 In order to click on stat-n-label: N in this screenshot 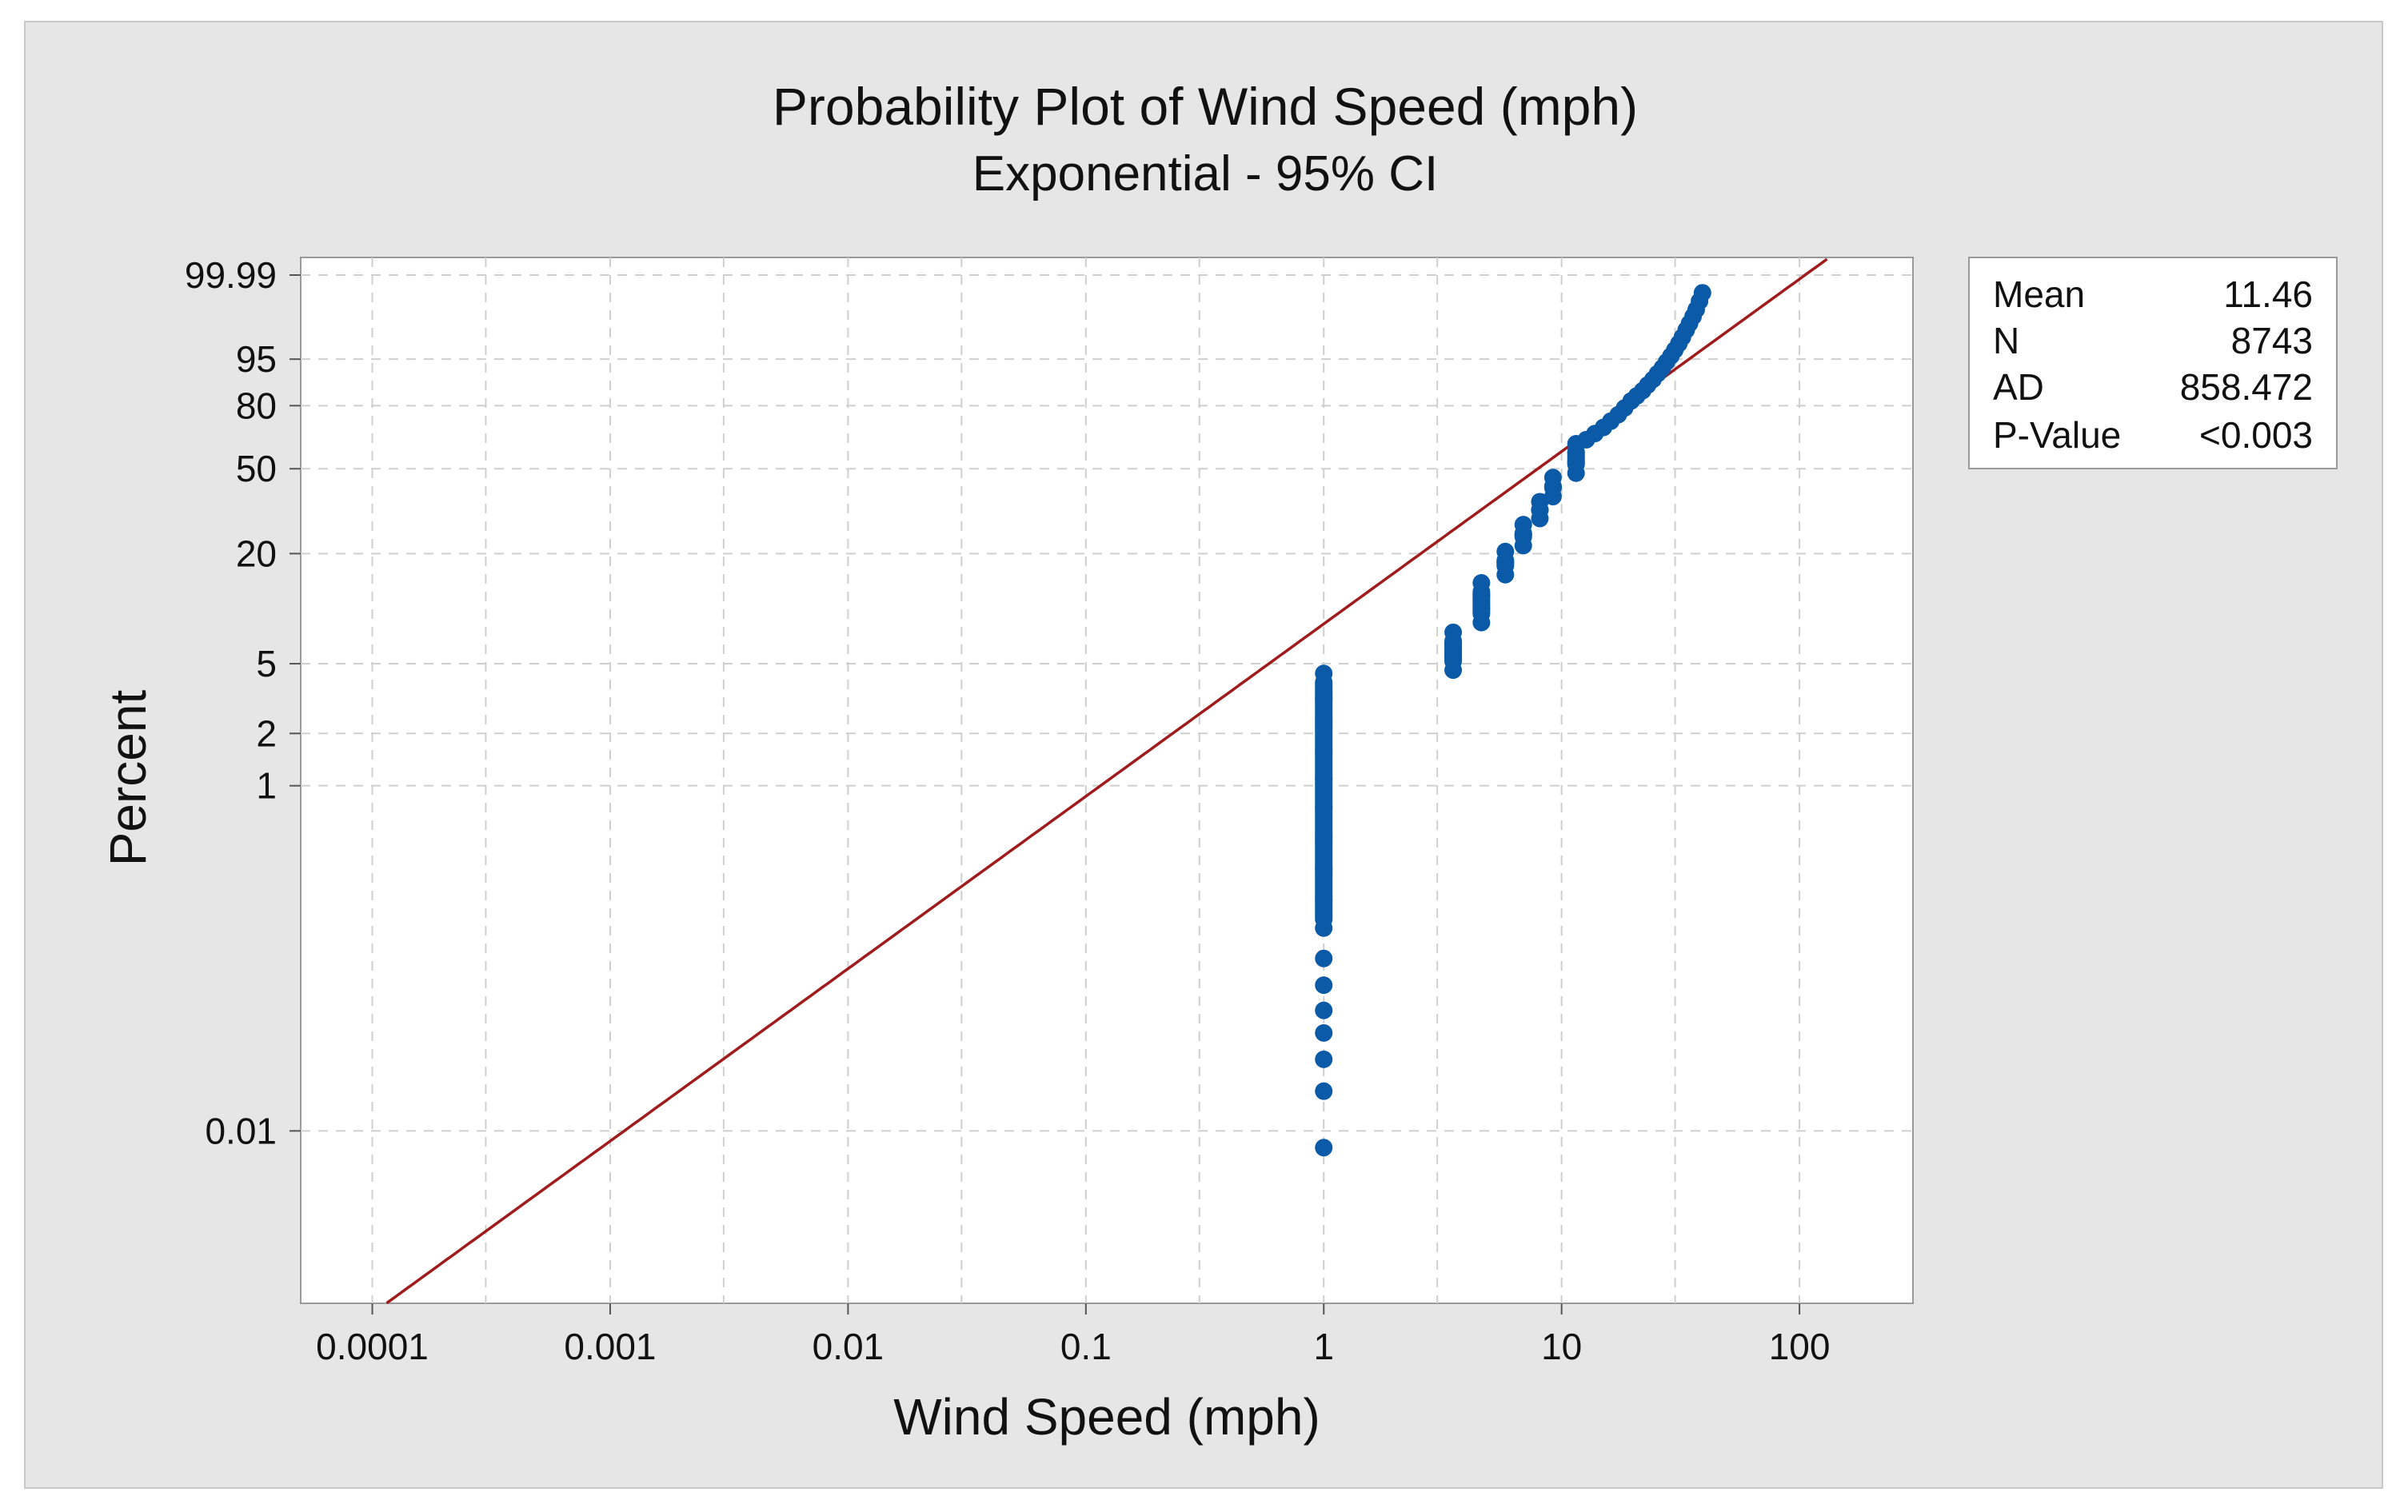, I will do `click(2006, 340)`.